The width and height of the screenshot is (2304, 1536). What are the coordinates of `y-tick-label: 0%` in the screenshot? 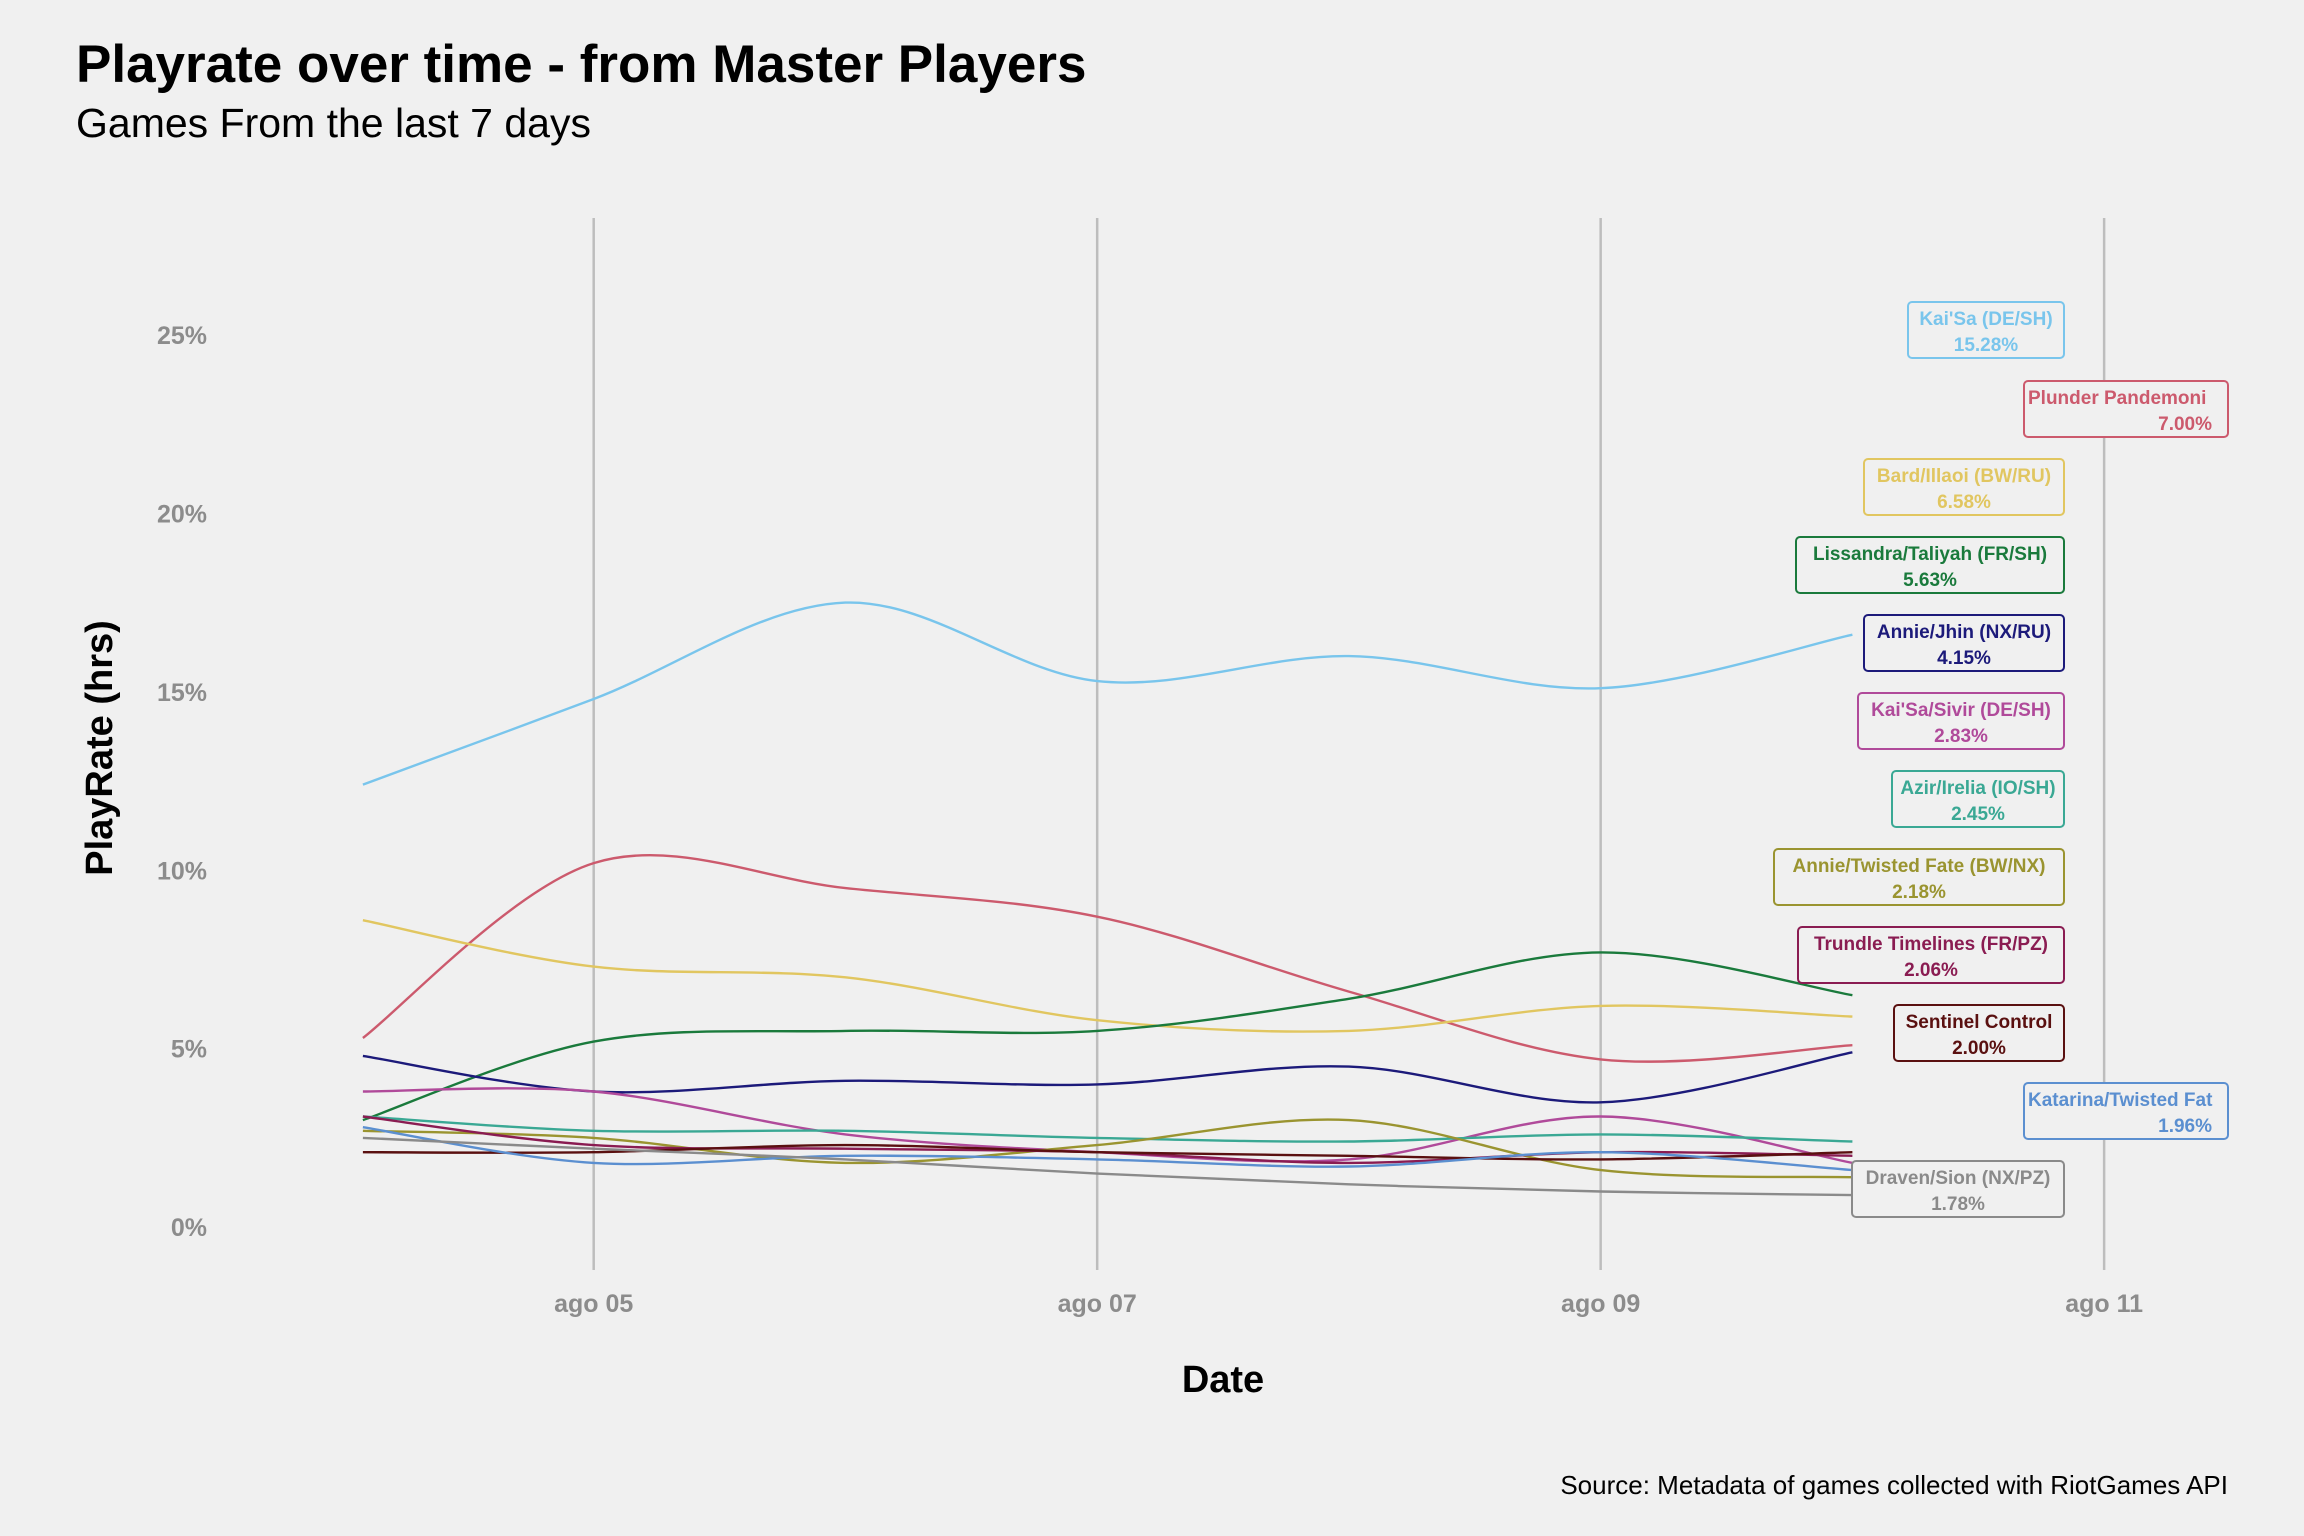 It's located at (189, 1228).